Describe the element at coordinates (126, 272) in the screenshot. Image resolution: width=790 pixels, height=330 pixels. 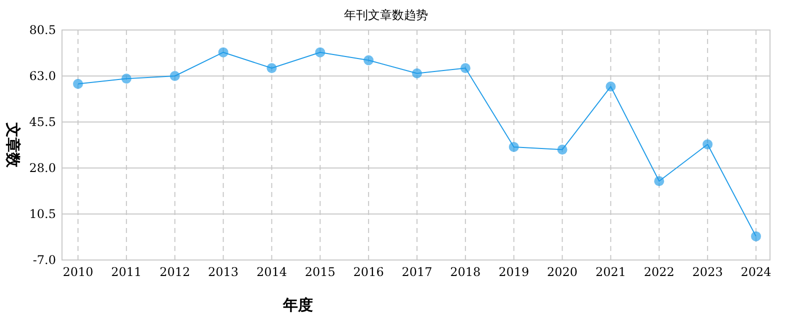
I see `x-tick-label: 2011` at that location.